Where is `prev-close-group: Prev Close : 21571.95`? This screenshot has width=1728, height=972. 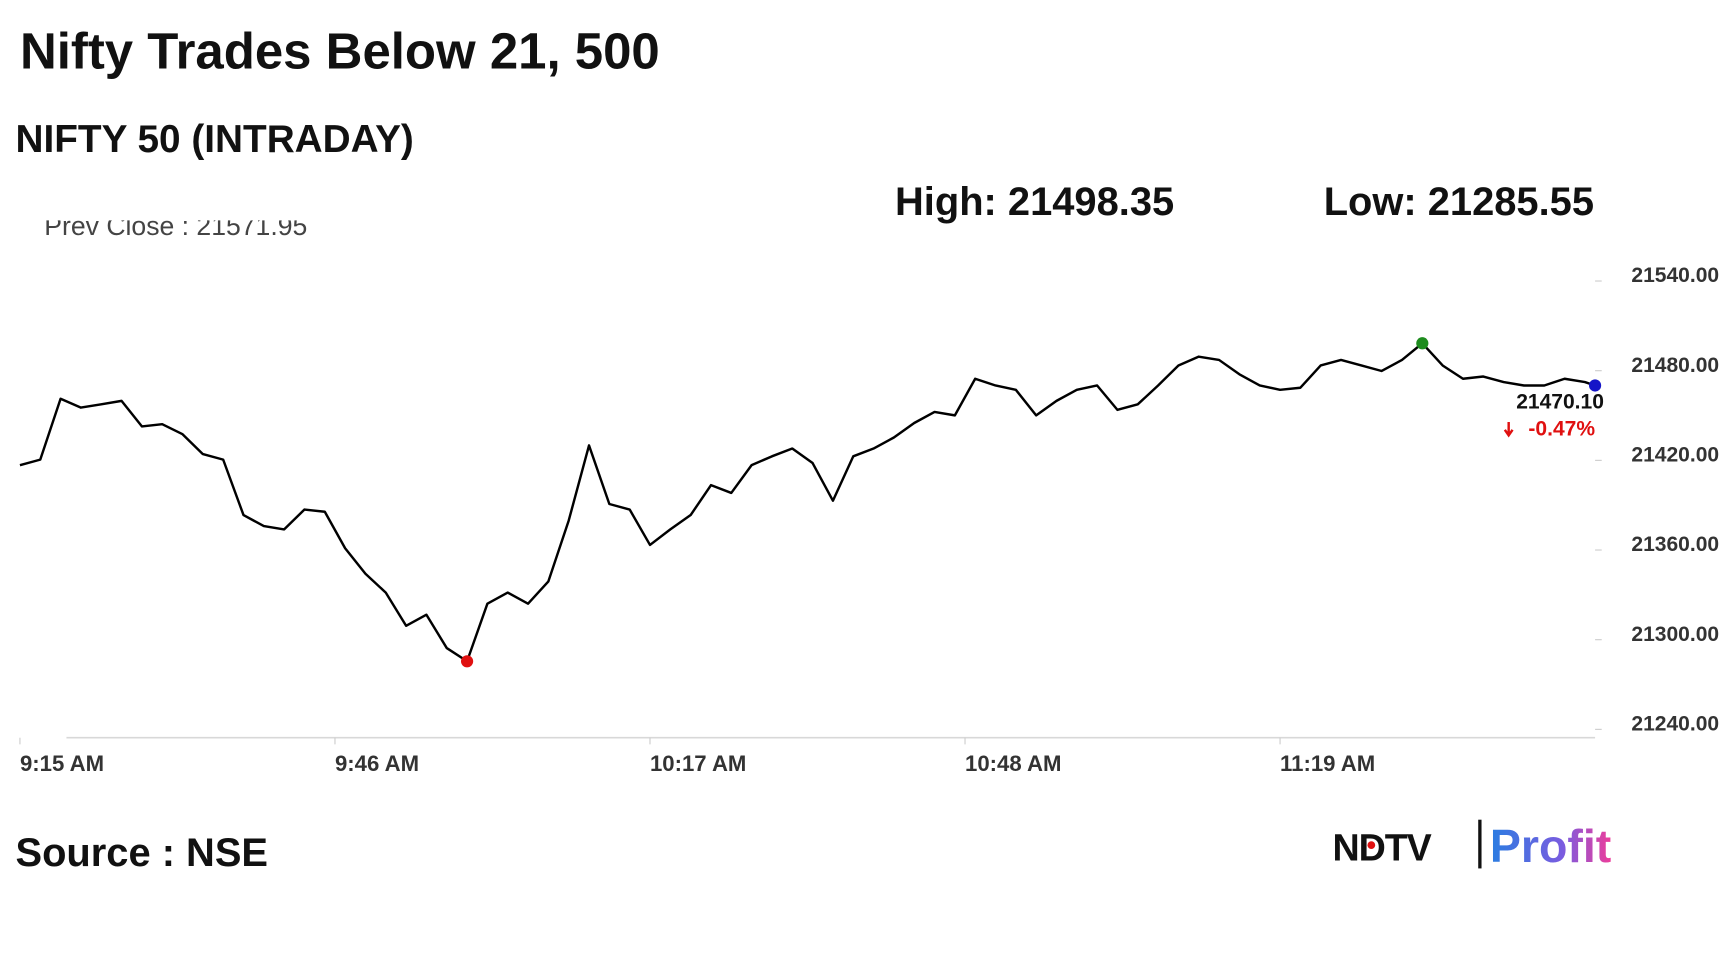
prev-close-group: Prev Close : 21571.95 is located at coordinates (175, 226).